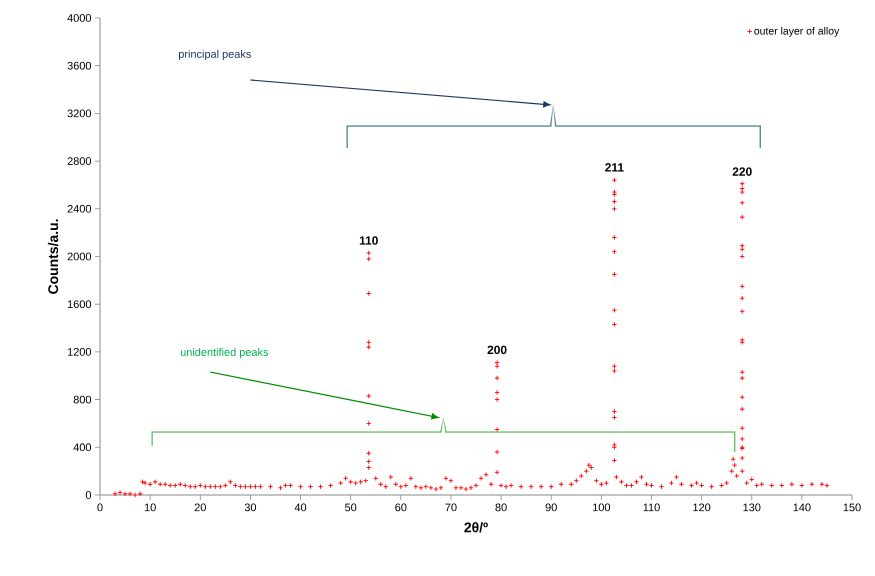 The height and width of the screenshot is (576, 875). What do you see at coordinates (80, 256) in the screenshot?
I see `y-tick-label: 2000` at bounding box center [80, 256].